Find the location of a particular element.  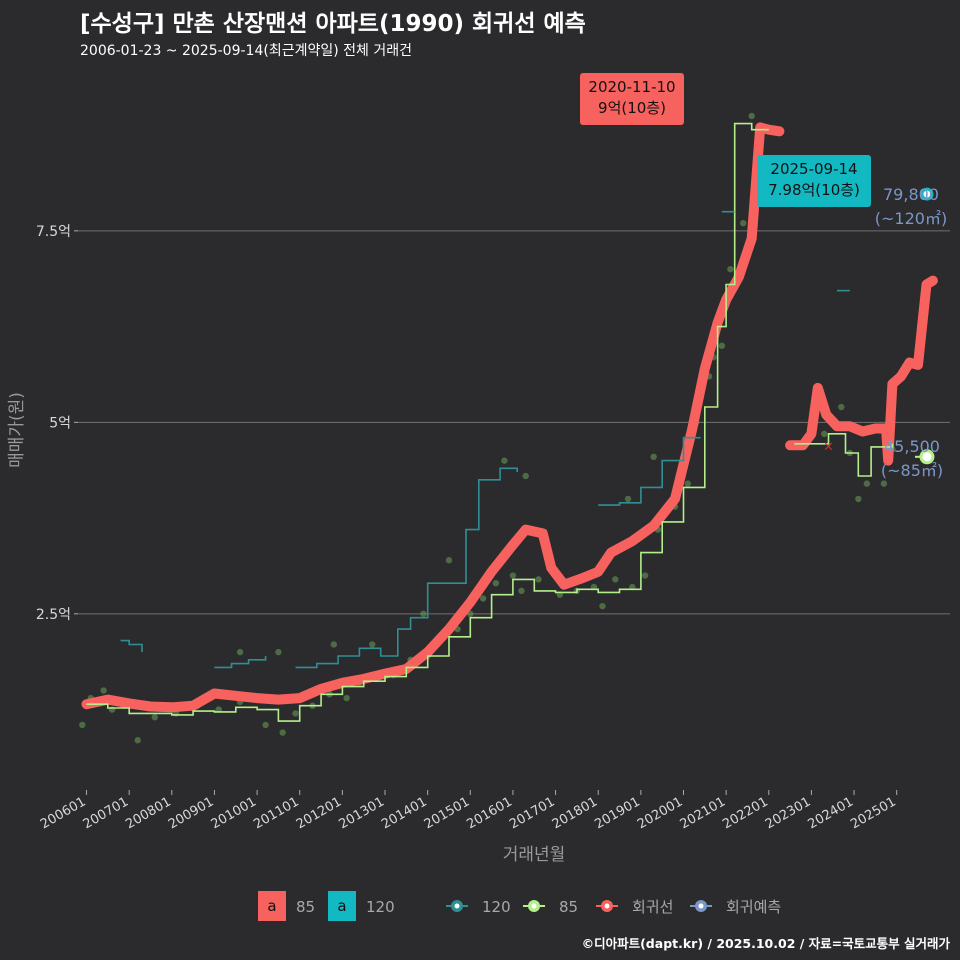

recent-price-label-bg is located at coordinates (814, 181).